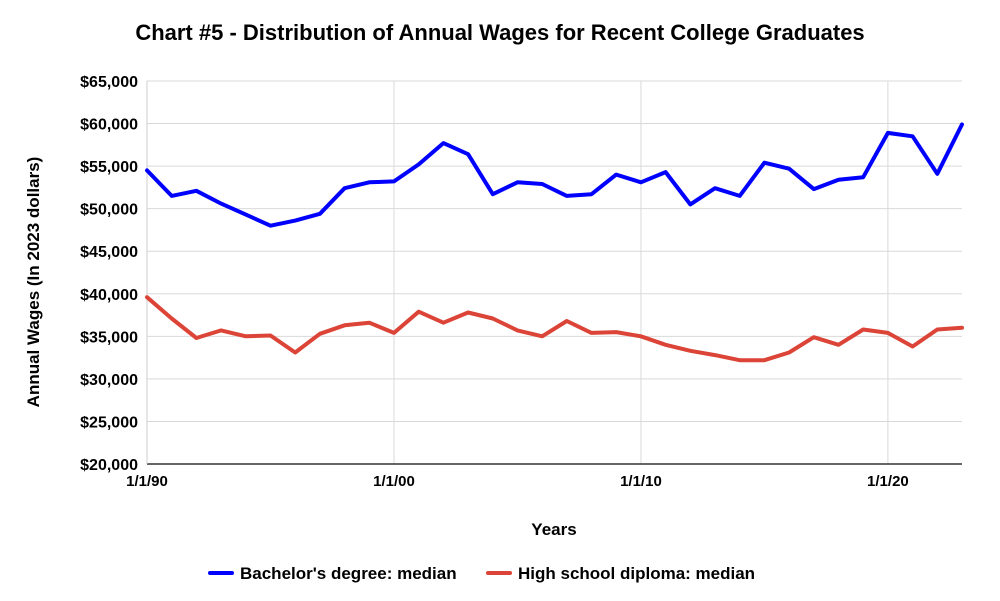  I want to click on x-tick-label: 1/1/10, so click(641, 481).